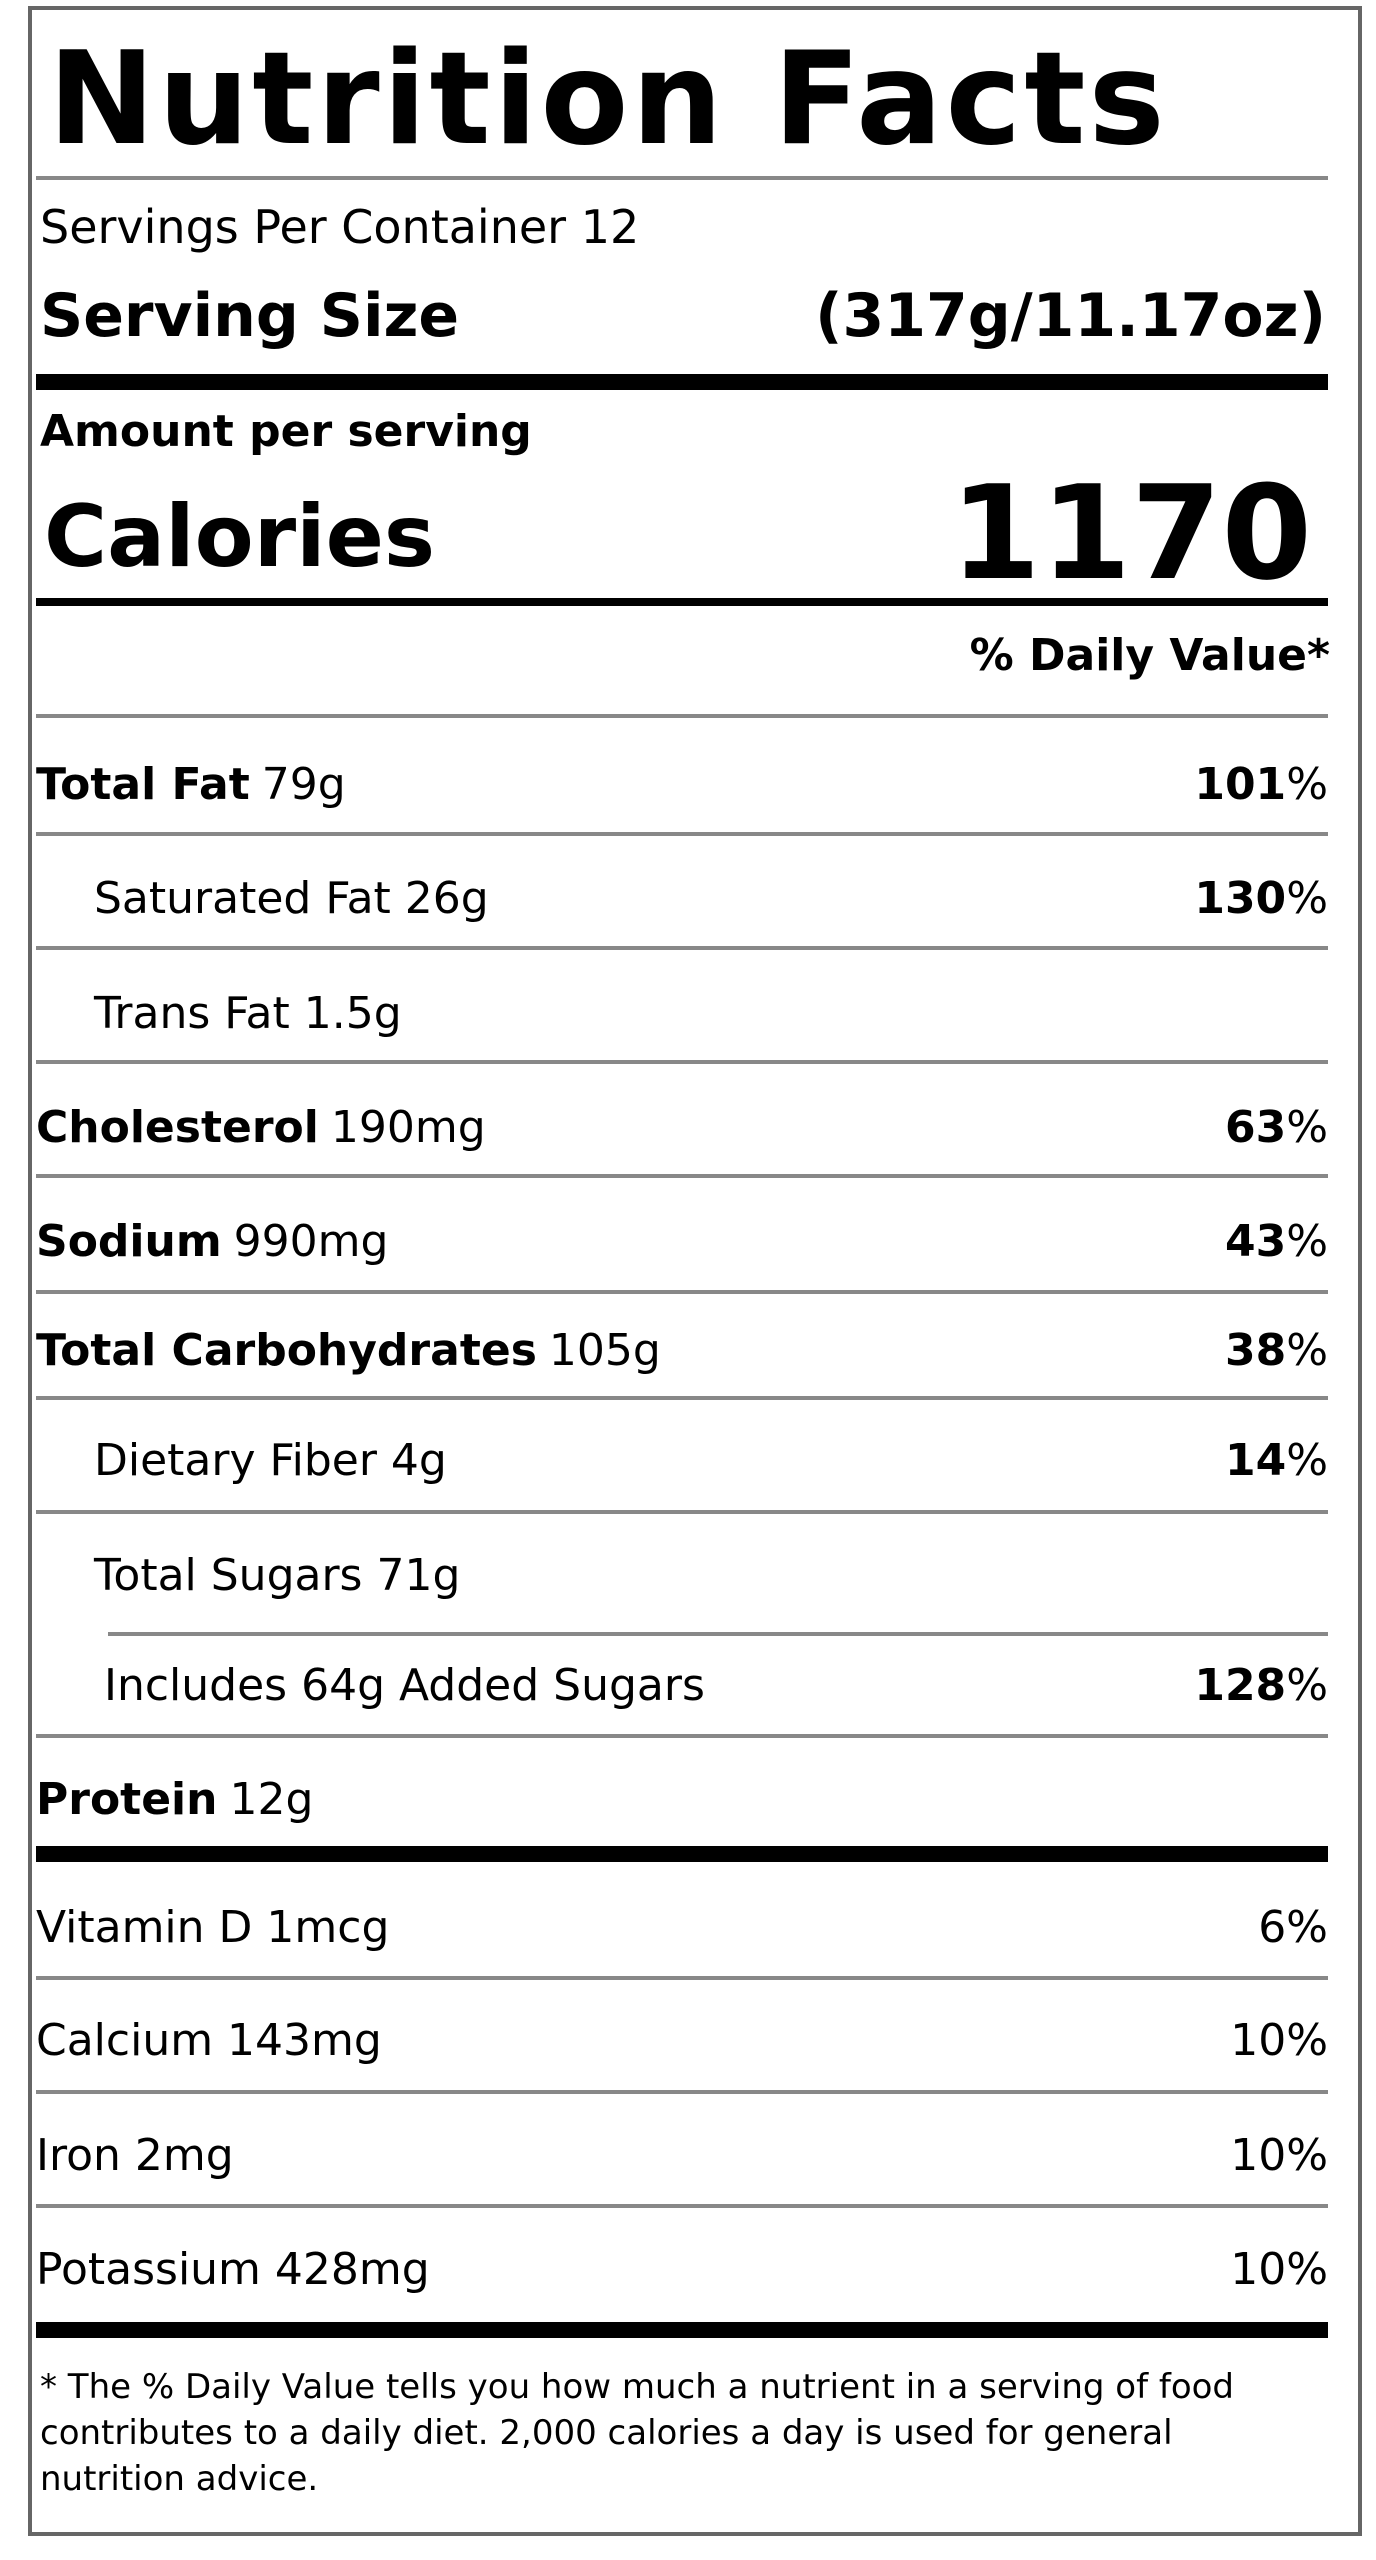 The height and width of the screenshot is (2560, 1376). What do you see at coordinates (682, 1351) in the screenshot?
I see `nutrient-row-total-carbohydrates: Total Carbohydrates 105g 38%` at bounding box center [682, 1351].